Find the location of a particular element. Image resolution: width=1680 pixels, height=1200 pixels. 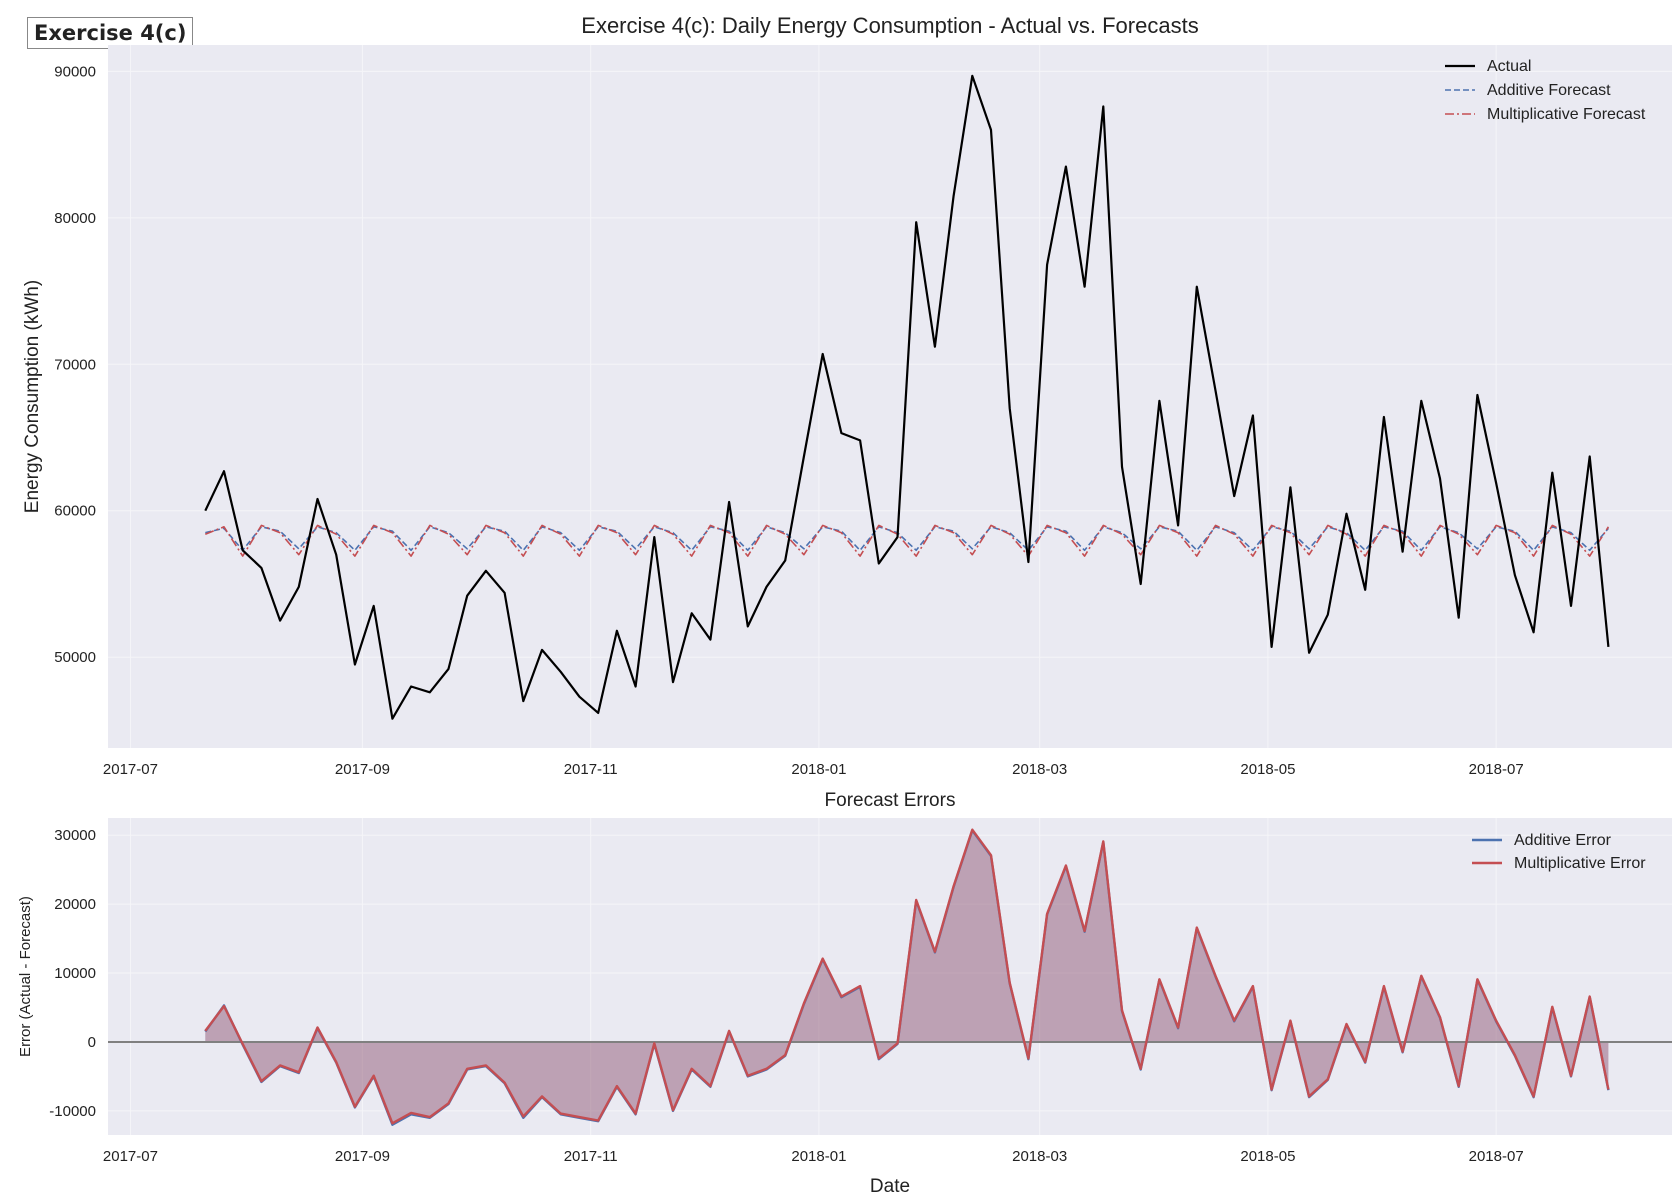

y-tick-label: 60000 is located at coordinates (75, 511).